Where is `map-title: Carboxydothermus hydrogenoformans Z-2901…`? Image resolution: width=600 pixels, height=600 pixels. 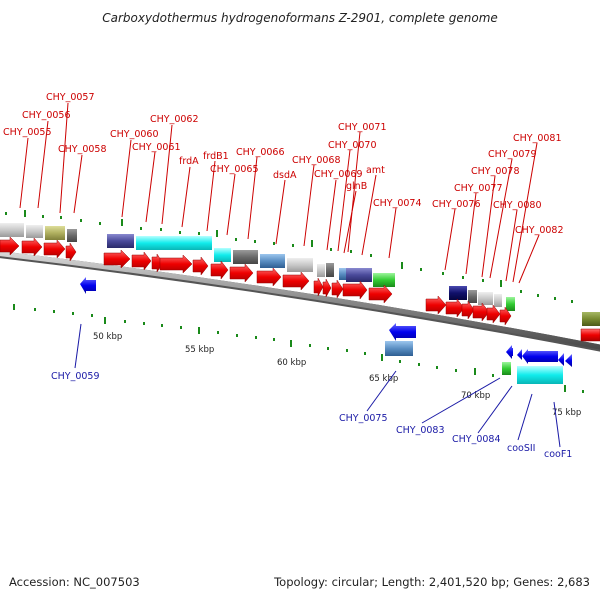
map-title: Carboxydothermus hydrogenoformans Z-2901… is located at coordinates (300, 18).